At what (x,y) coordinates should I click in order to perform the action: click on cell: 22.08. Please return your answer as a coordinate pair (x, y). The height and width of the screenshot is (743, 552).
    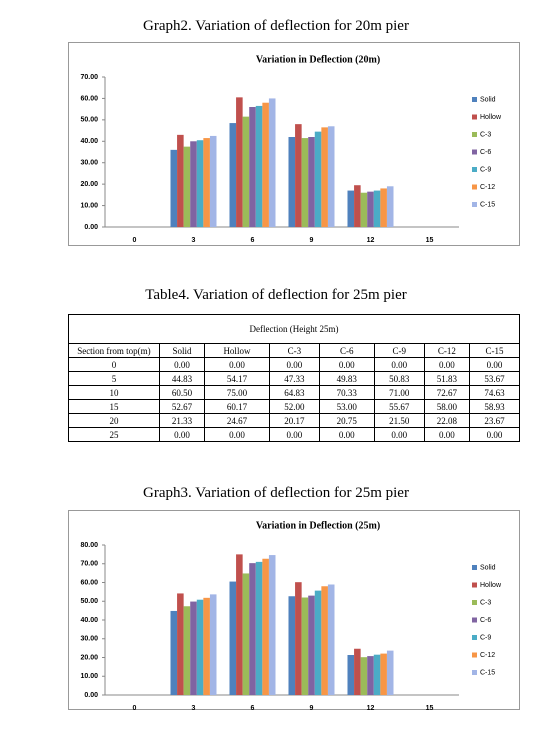
    Looking at the image, I should click on (446, 420).